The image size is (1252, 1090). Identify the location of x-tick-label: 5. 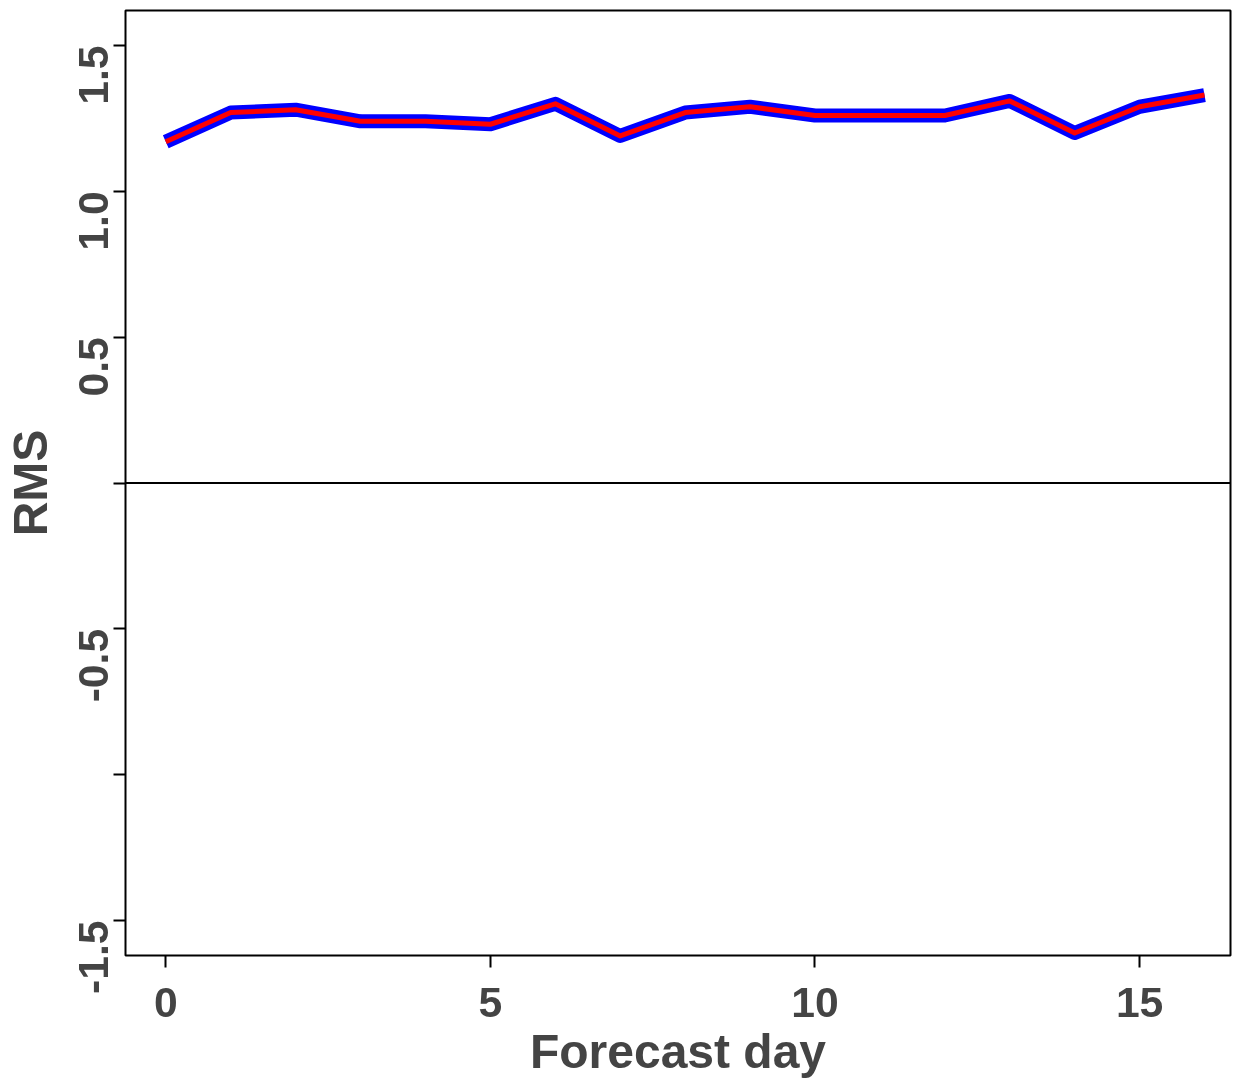
(490, 1001).